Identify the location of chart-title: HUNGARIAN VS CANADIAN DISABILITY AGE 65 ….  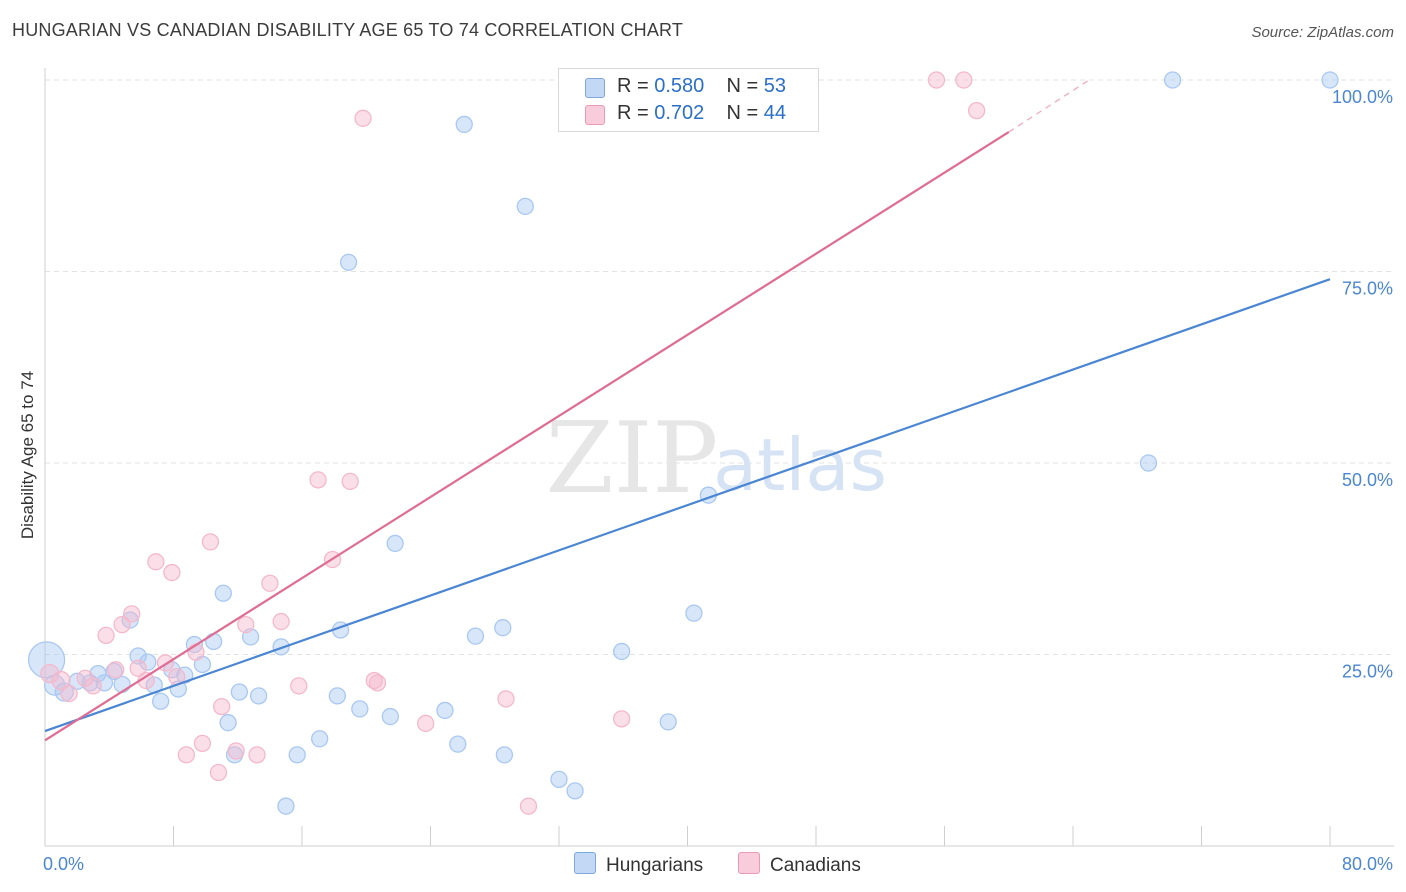
(348, 30).